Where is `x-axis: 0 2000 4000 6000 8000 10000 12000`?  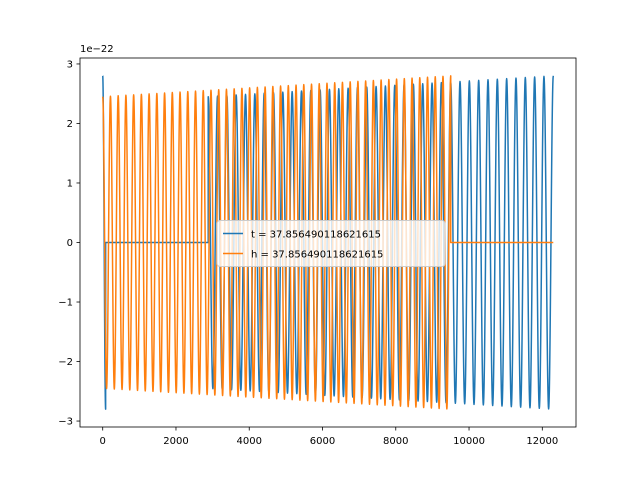
x-axis: 0 2000 4000 6000 8000 10000 12000 is located at coordinates (329, 437).